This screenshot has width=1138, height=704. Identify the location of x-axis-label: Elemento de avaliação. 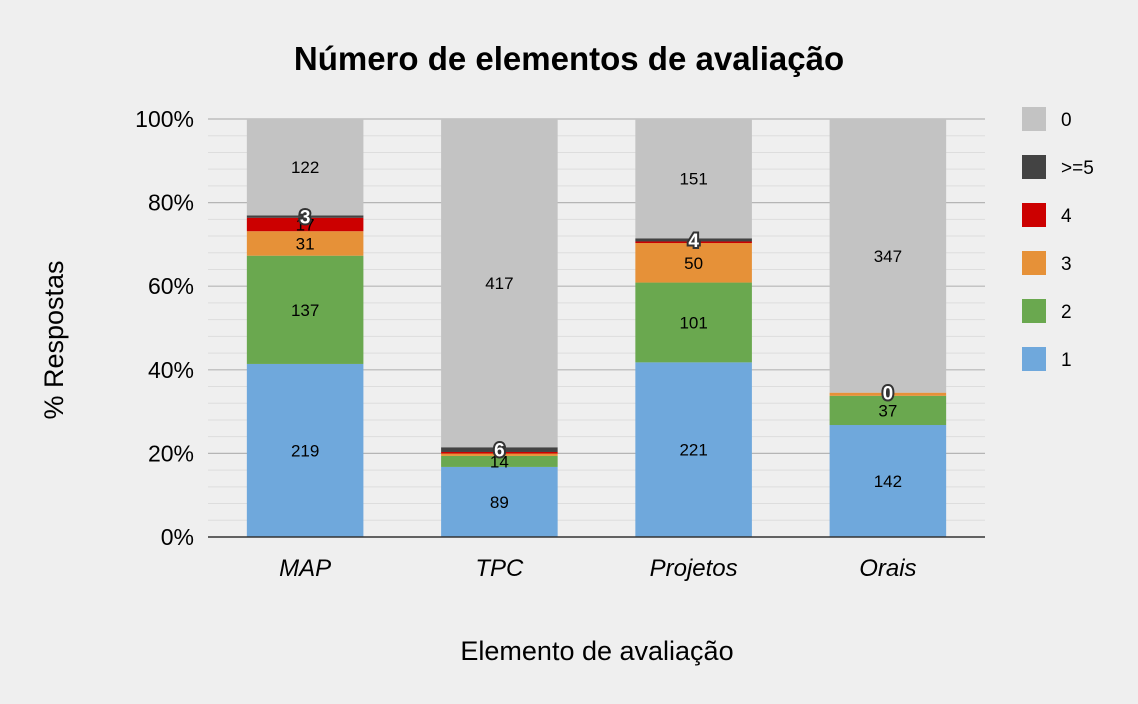
(596, 651).